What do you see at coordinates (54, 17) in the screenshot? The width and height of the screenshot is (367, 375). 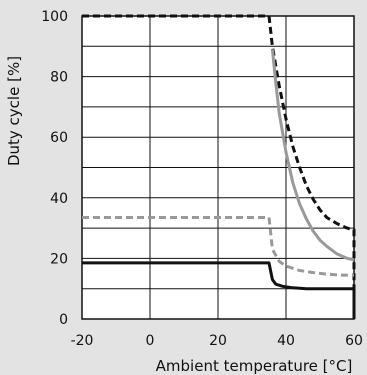 I see `y-tick-label: 100` at bounding box center [54, 17].